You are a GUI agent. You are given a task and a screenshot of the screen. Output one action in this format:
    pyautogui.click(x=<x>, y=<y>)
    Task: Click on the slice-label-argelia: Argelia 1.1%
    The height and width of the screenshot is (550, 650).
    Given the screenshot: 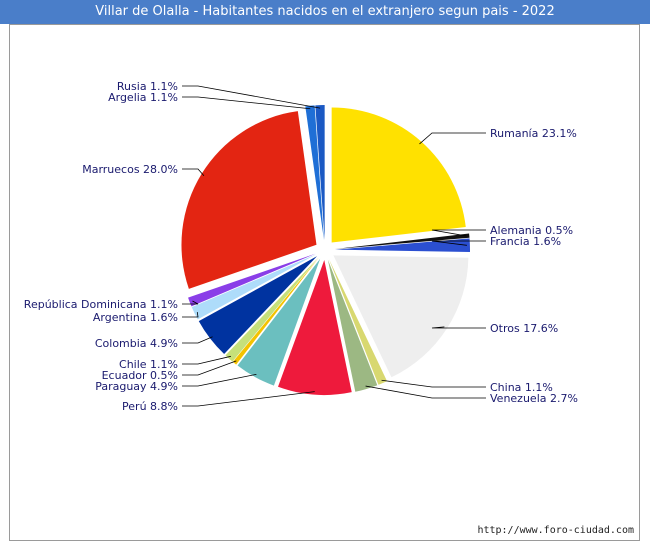 What is the action you would take?
    pyautogui.click(x=143, y=97)
    